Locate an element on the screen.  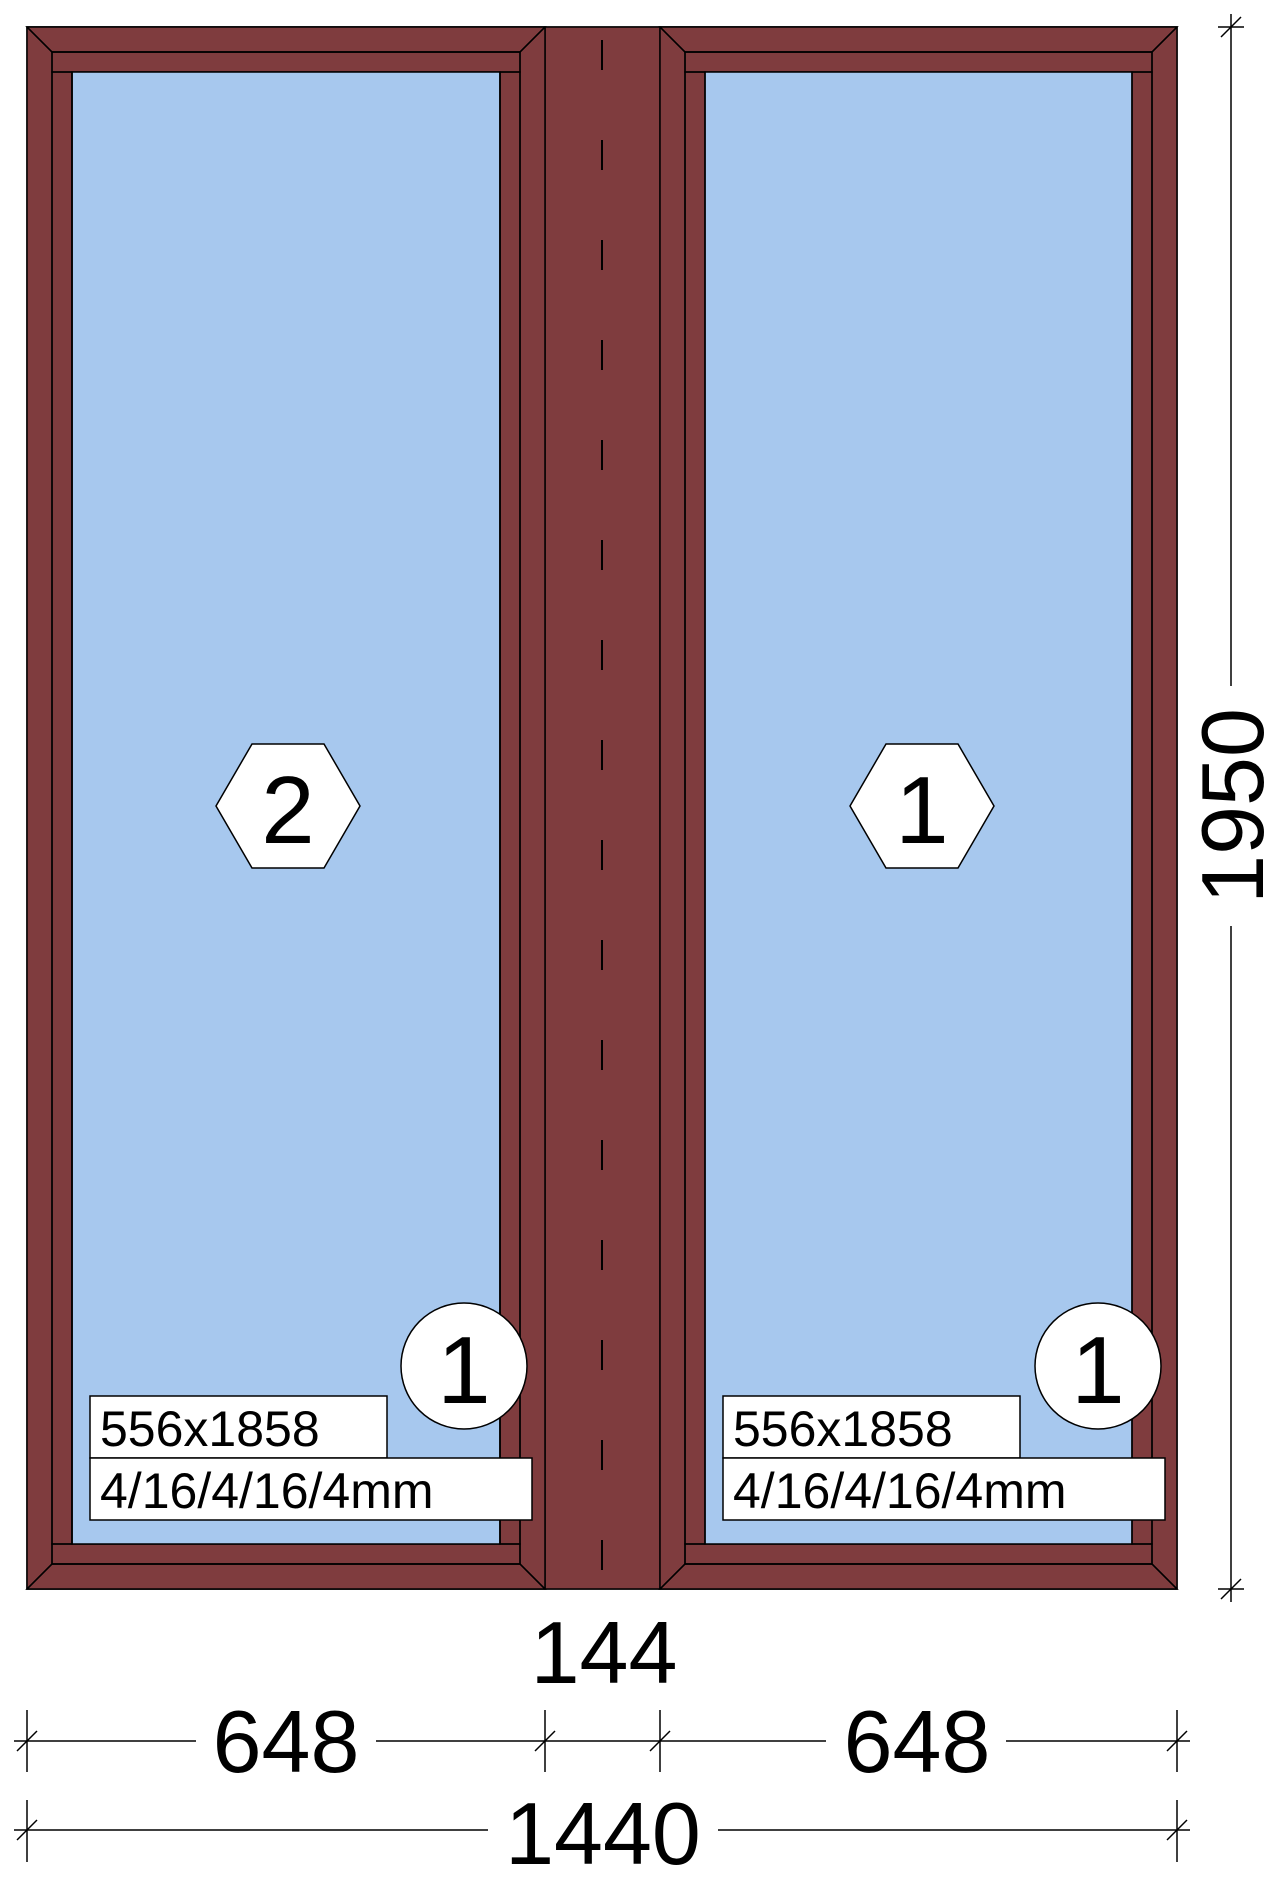
width-segments-dimension: 648 648 is located at coordinates (602, 1741).